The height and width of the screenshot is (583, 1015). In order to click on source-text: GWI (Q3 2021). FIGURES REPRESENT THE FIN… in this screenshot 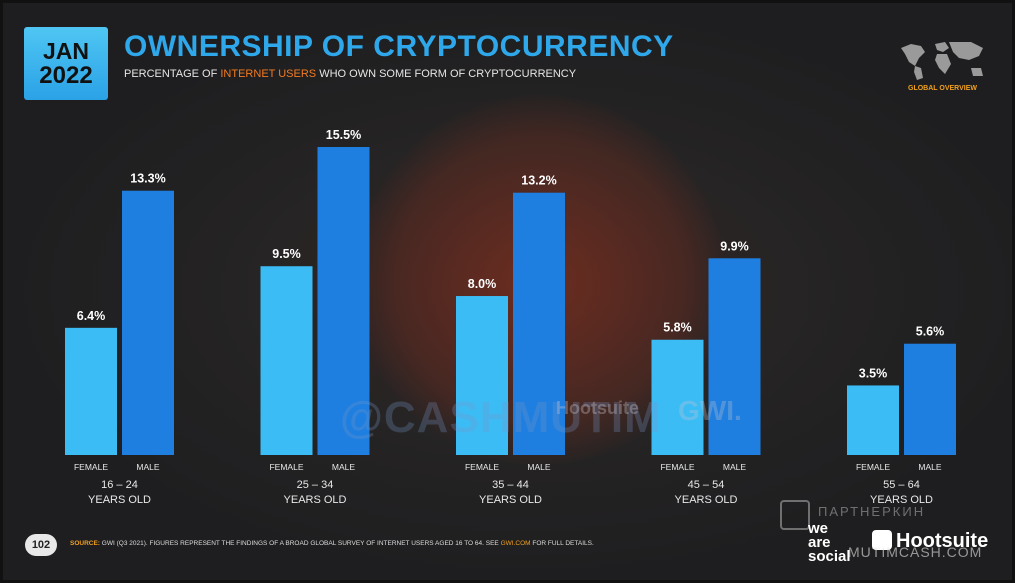, I will do `click(300, 543)`.